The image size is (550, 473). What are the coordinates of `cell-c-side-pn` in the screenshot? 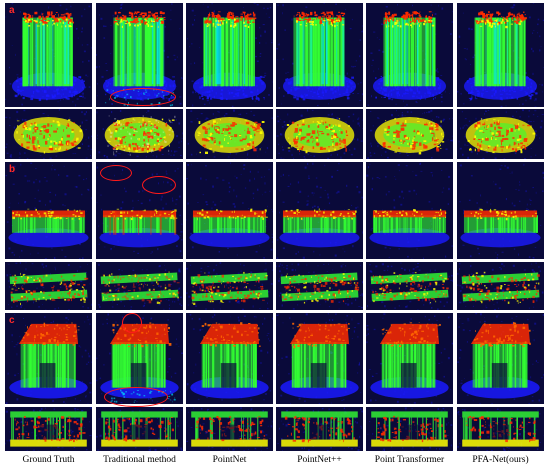 It's located at (229, 358).